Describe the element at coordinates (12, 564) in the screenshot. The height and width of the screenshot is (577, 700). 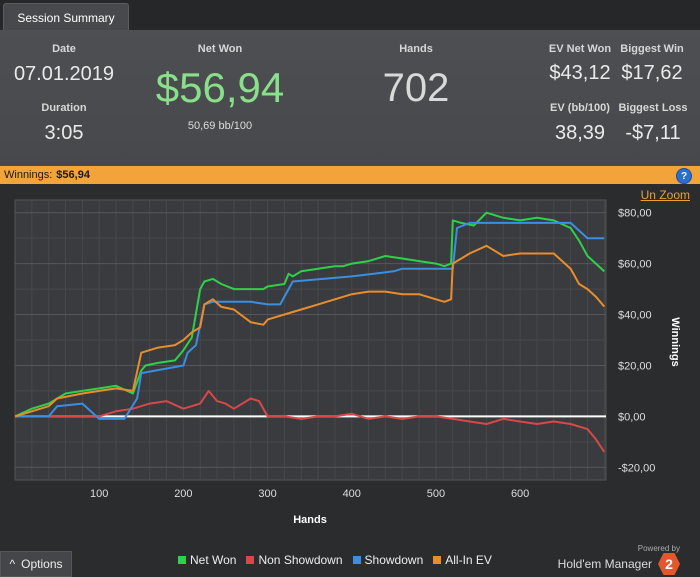
I see `caret-up-icon: ^` at that location.